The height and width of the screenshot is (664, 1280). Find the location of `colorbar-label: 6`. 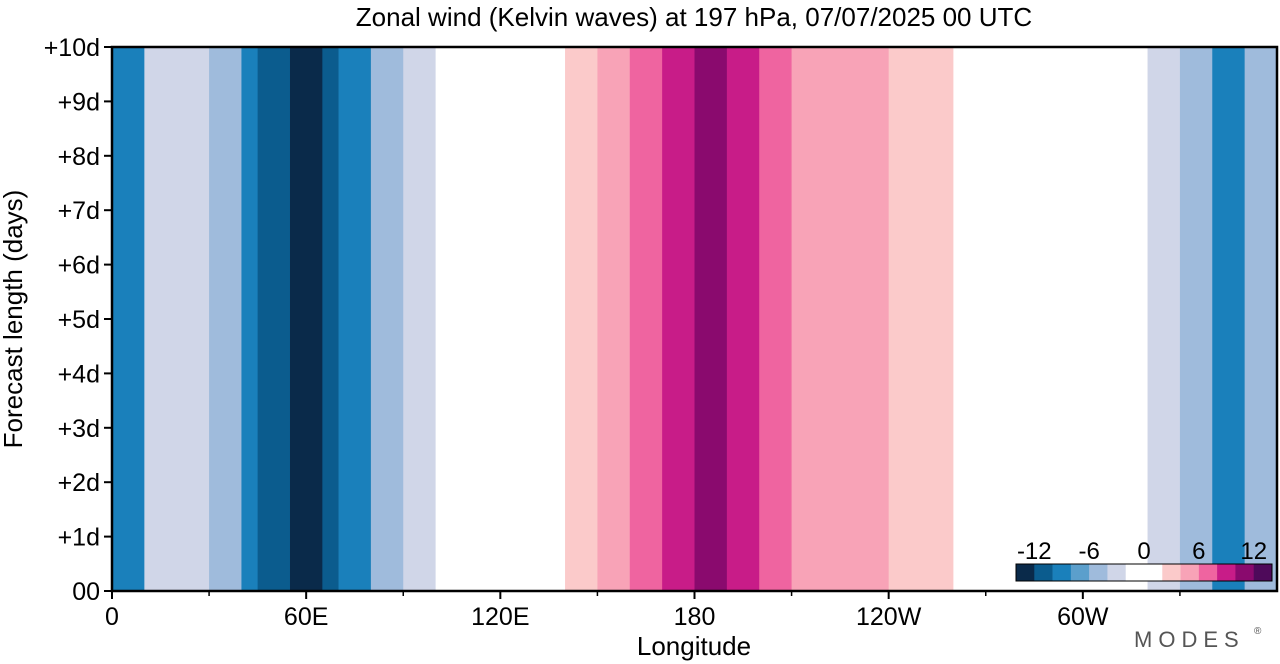

colorbar-label: 6 is located at coordinates (1198, 551).